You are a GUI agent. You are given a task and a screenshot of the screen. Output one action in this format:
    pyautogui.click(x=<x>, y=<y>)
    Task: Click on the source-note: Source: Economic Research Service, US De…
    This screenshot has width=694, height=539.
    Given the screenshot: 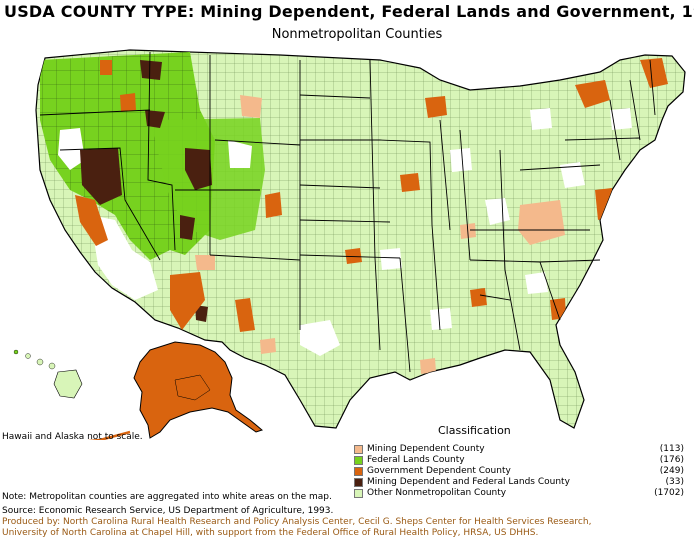 What is the action you would take?
    pyautogui.click(x=168, y=511)
    